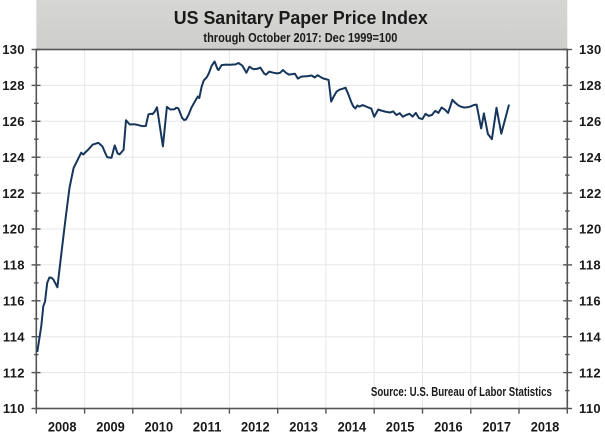 The height and width of the screenshot is (439, 605). What do you see at coordinates (461, 391) in the screenshot?
I see `svg-text:Source: U.S. Bureau of Labor S: Source: U.S. Bureau of Labor Statistics` at bounding box center [461, 391].